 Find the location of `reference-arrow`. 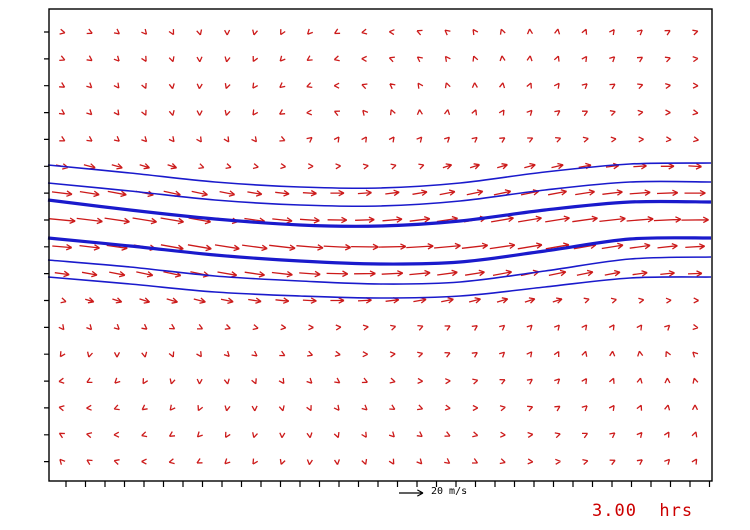

reference-arrow is located at coordinates (411, 493).